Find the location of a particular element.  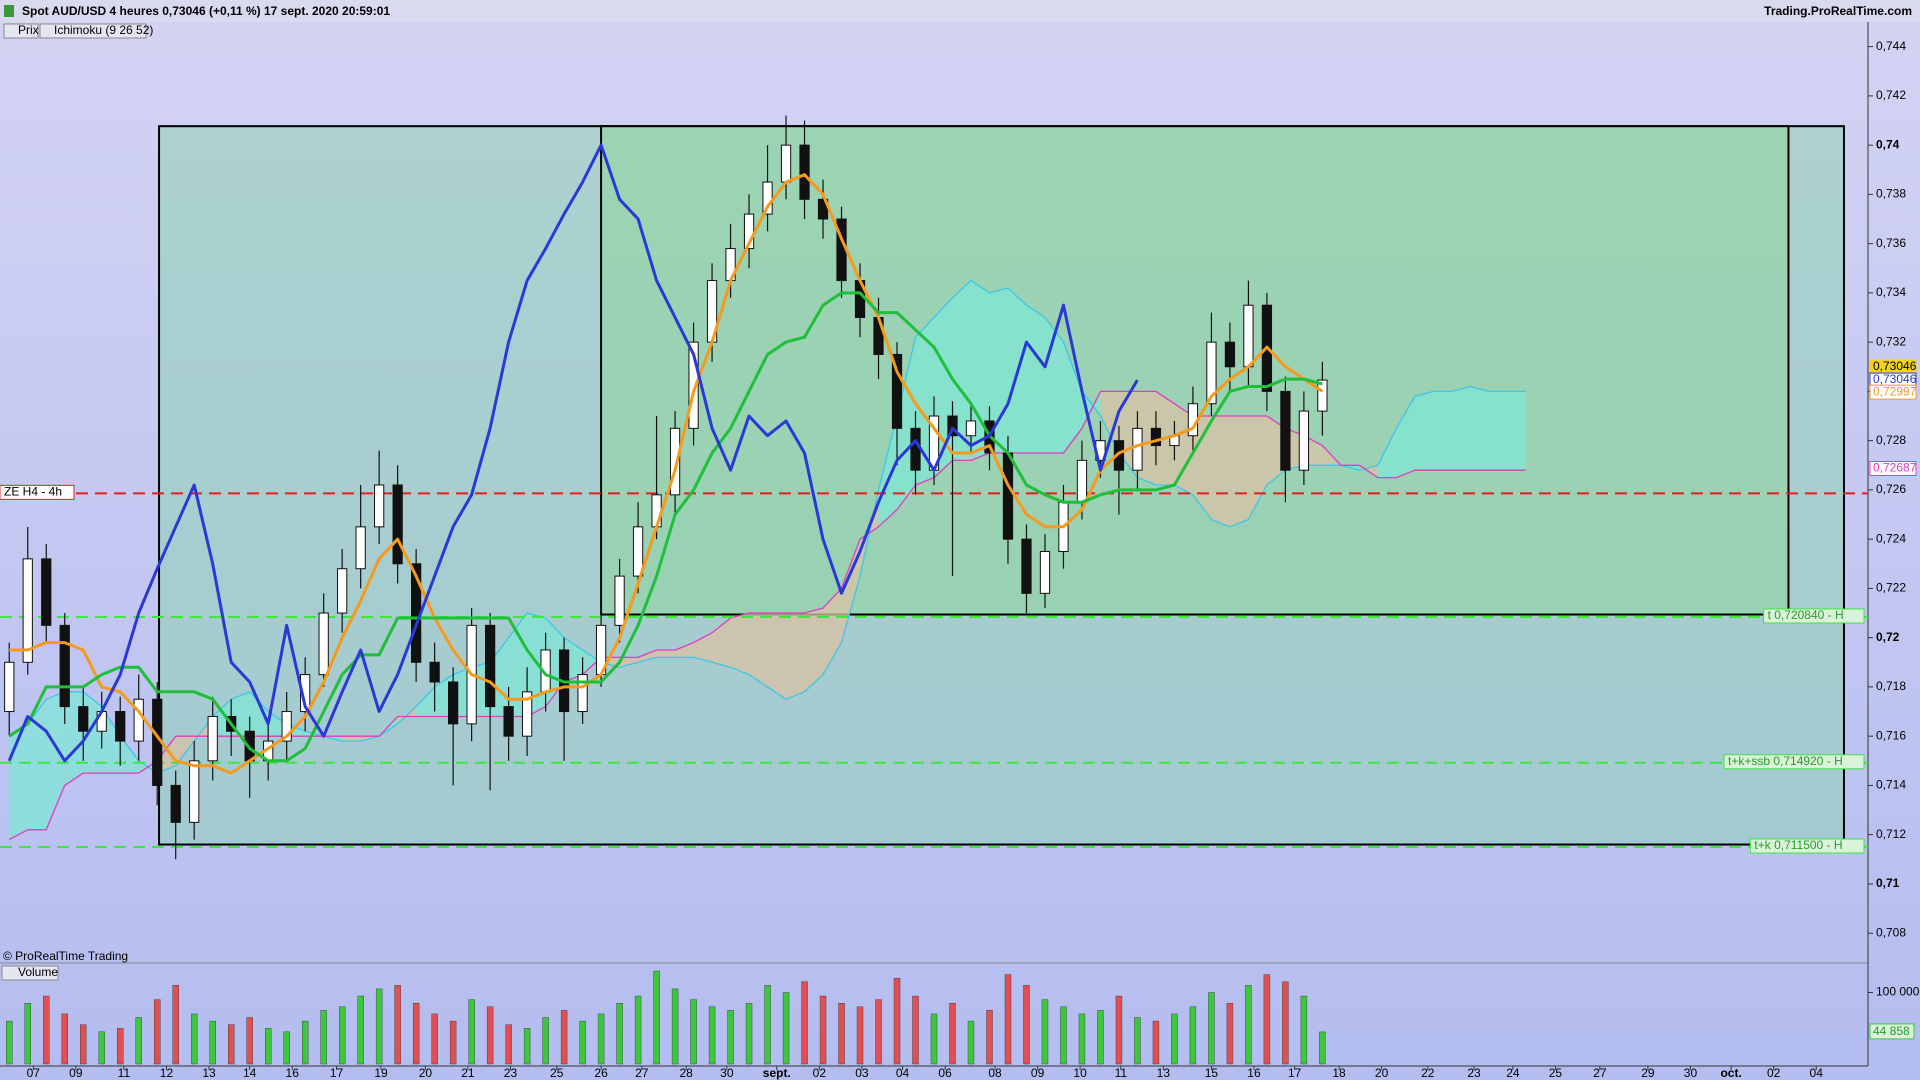

y-tick-label: 0,71 is located at coordinates (1888, 883).